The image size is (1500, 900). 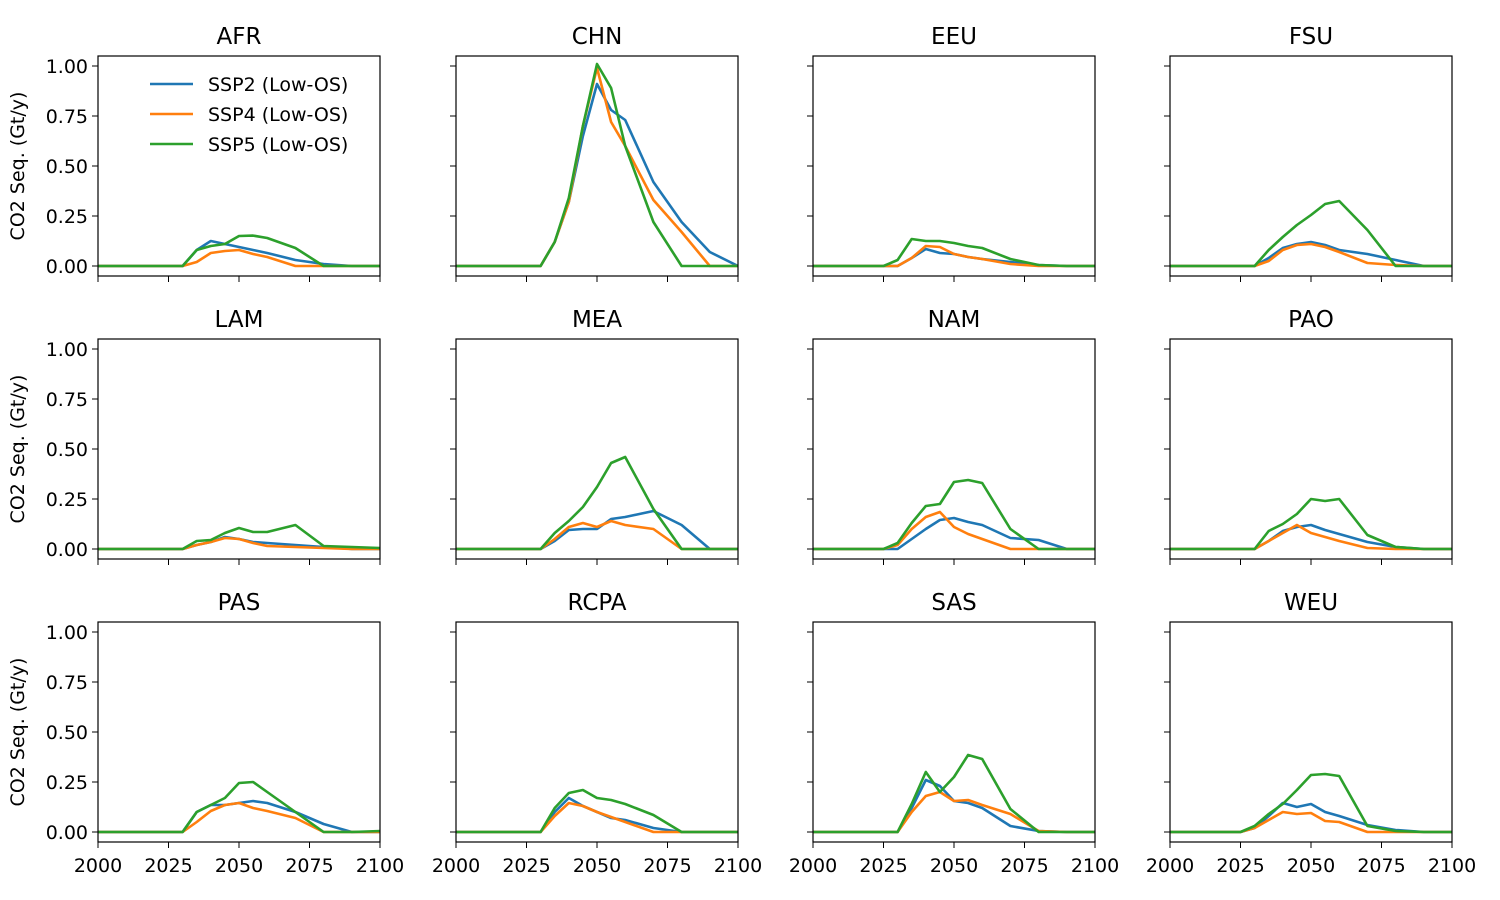 I want to click on panel-rcpa: 2000 2025 2050 2075 2100 RCPA, so click(x=597, y=733).